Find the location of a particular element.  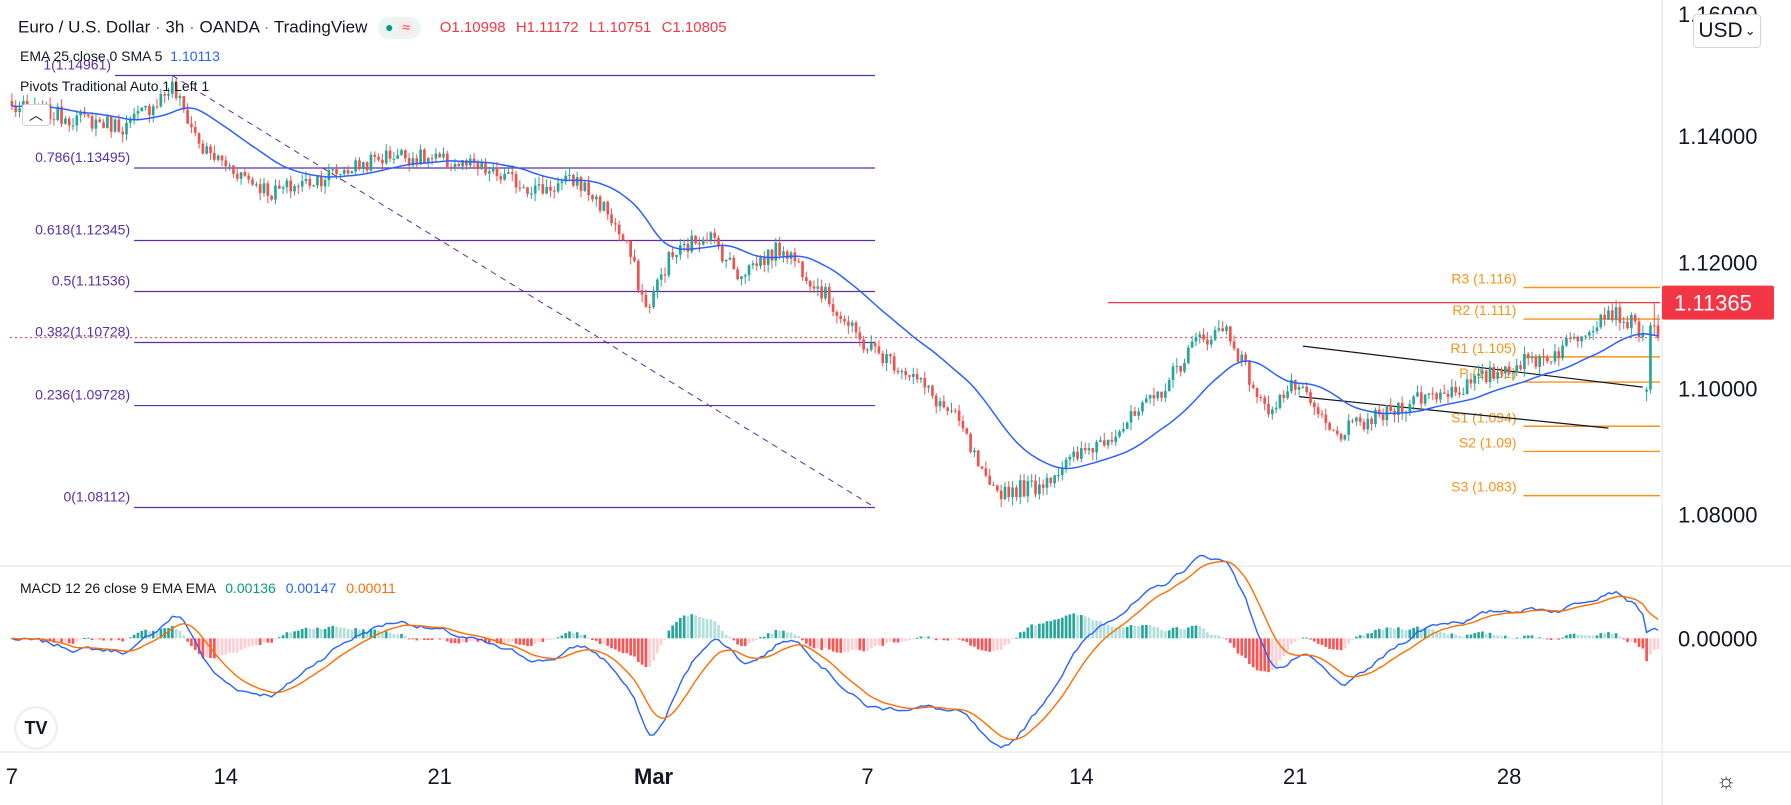

collapse-legend-button: ︿ is located at coordinates (36, 115).